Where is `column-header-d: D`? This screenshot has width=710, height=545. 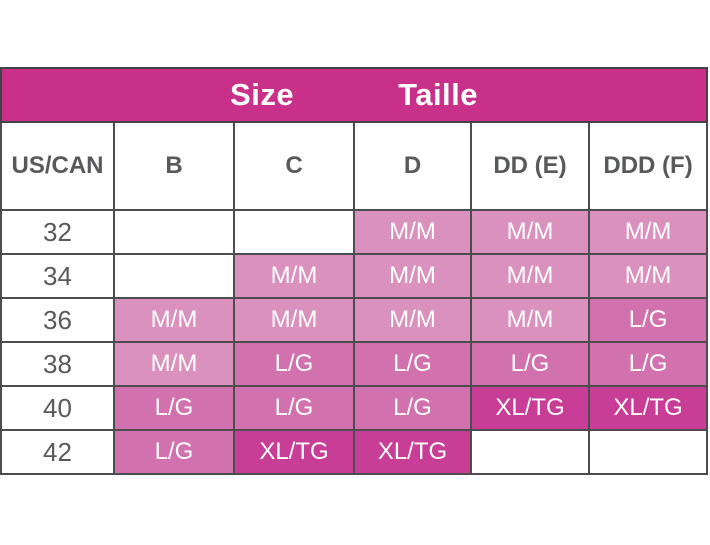
column-header-d: D is located at coordinates (412, 166).